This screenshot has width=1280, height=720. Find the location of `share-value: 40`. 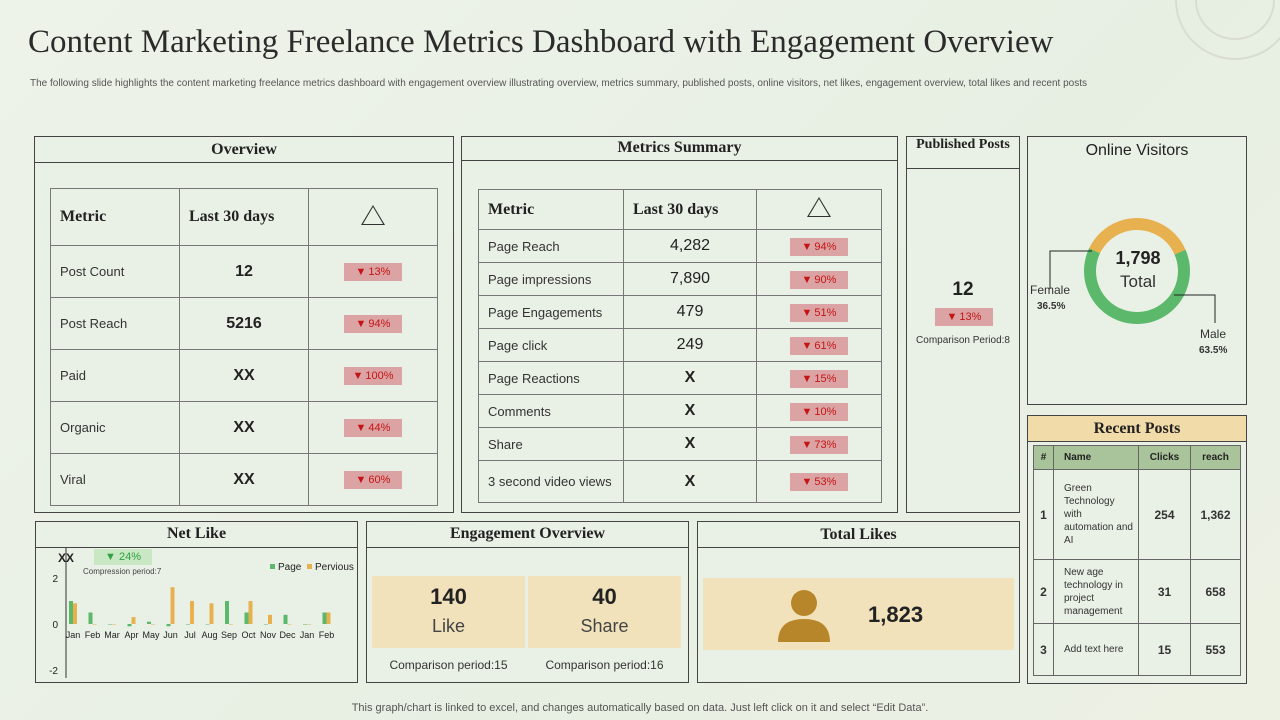

share-value: 40 is located at coordinates (604, 596).